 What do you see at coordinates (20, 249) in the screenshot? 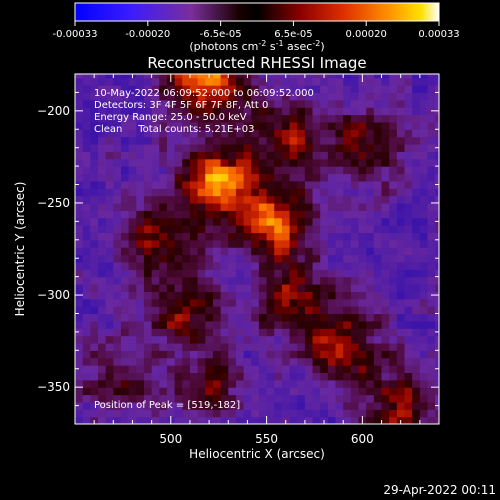
I see `y-axis-label: Heliocentric Y (arcsec)` at bounding box center [20, 249].